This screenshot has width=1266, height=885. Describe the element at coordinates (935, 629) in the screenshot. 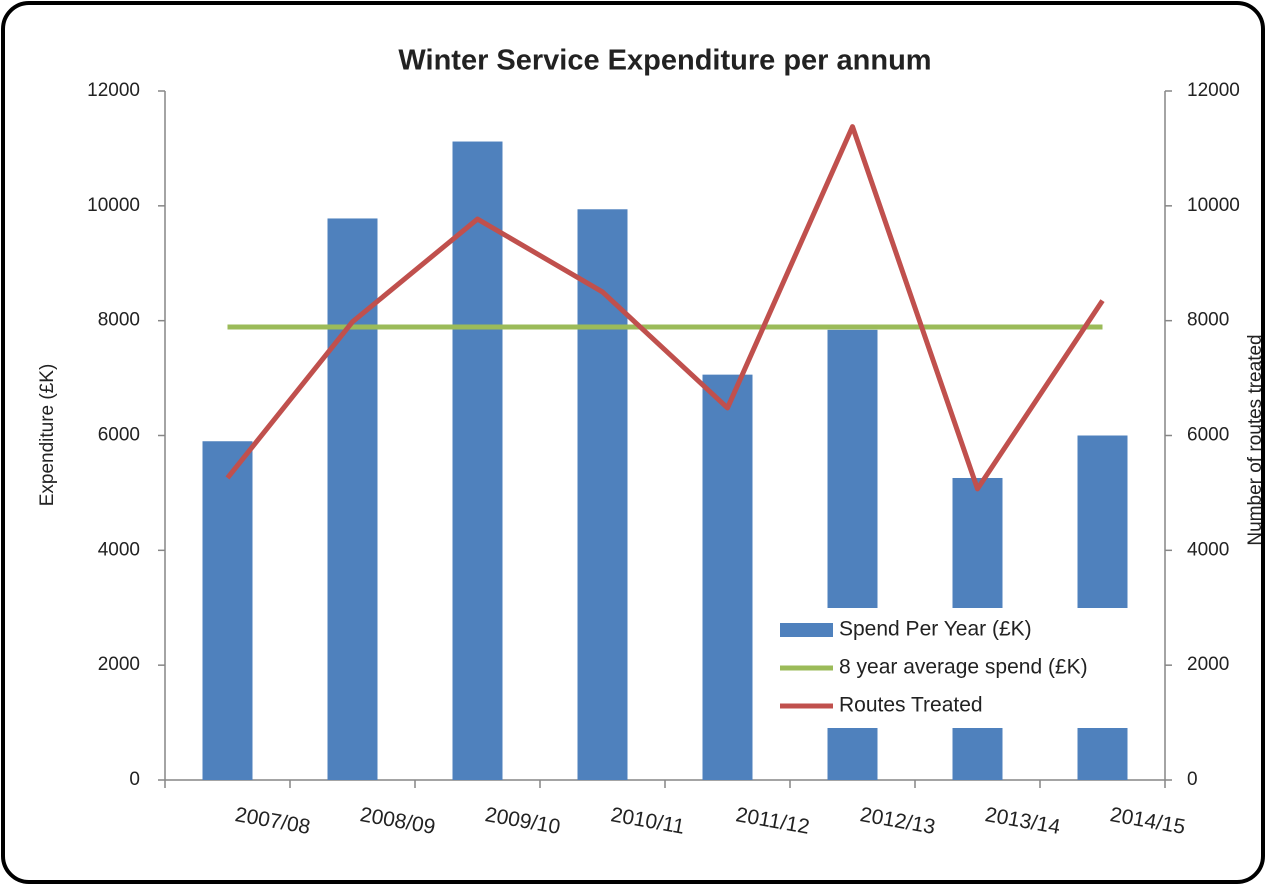

I see `legend-label: Spend Per Year (£K)` at that location.